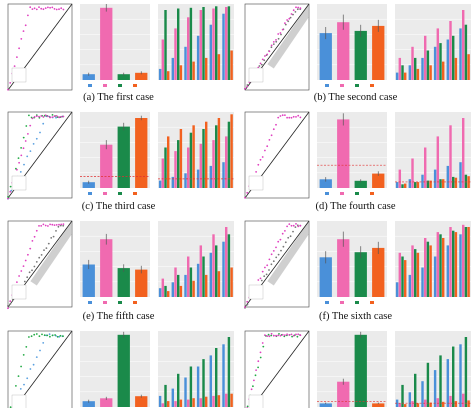 This screenshot has height=408, width=474. Describe the element at coordinates (115, 369) in the screenshot. I see `bar-panel-bg` at that location.